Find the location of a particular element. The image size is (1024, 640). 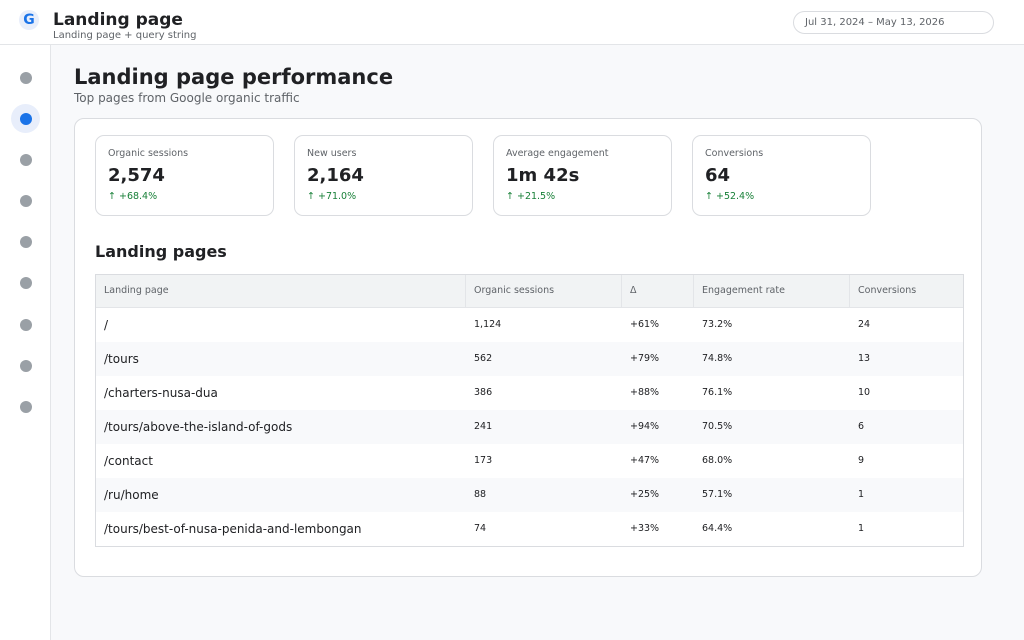

landing-page-cell: /tours/best-of-nusa-penida-and-lembongan is located at coordinates (233, 529).